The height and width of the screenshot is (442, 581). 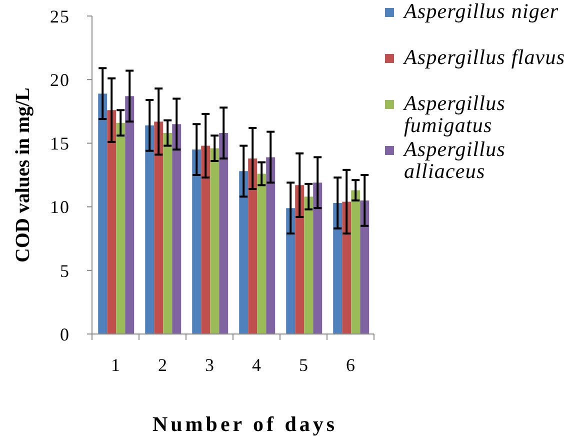 What do you see at coordinates (60, 144) in the screenshot?
I see `y-tick-label: 15` at bounding box center [60, 144].